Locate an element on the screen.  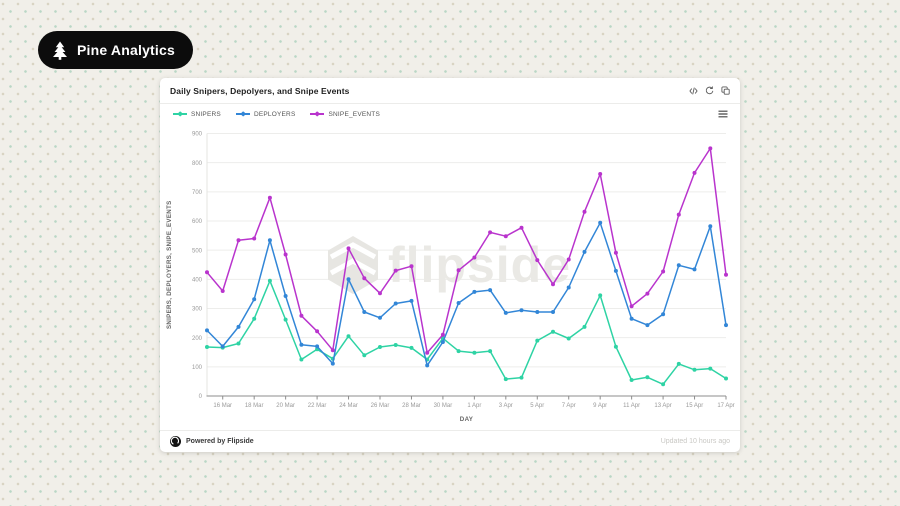
card-footer: Powered by Flipside Updated 10 hours ago is located at coordinates (450, 441).